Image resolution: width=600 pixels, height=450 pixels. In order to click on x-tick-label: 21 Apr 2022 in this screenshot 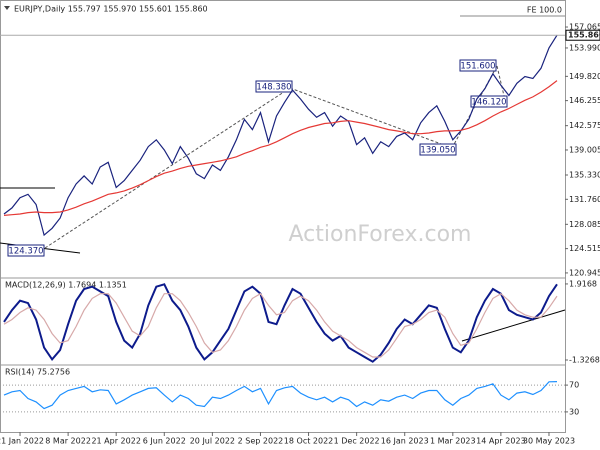, I will do `click(115, 441)`.